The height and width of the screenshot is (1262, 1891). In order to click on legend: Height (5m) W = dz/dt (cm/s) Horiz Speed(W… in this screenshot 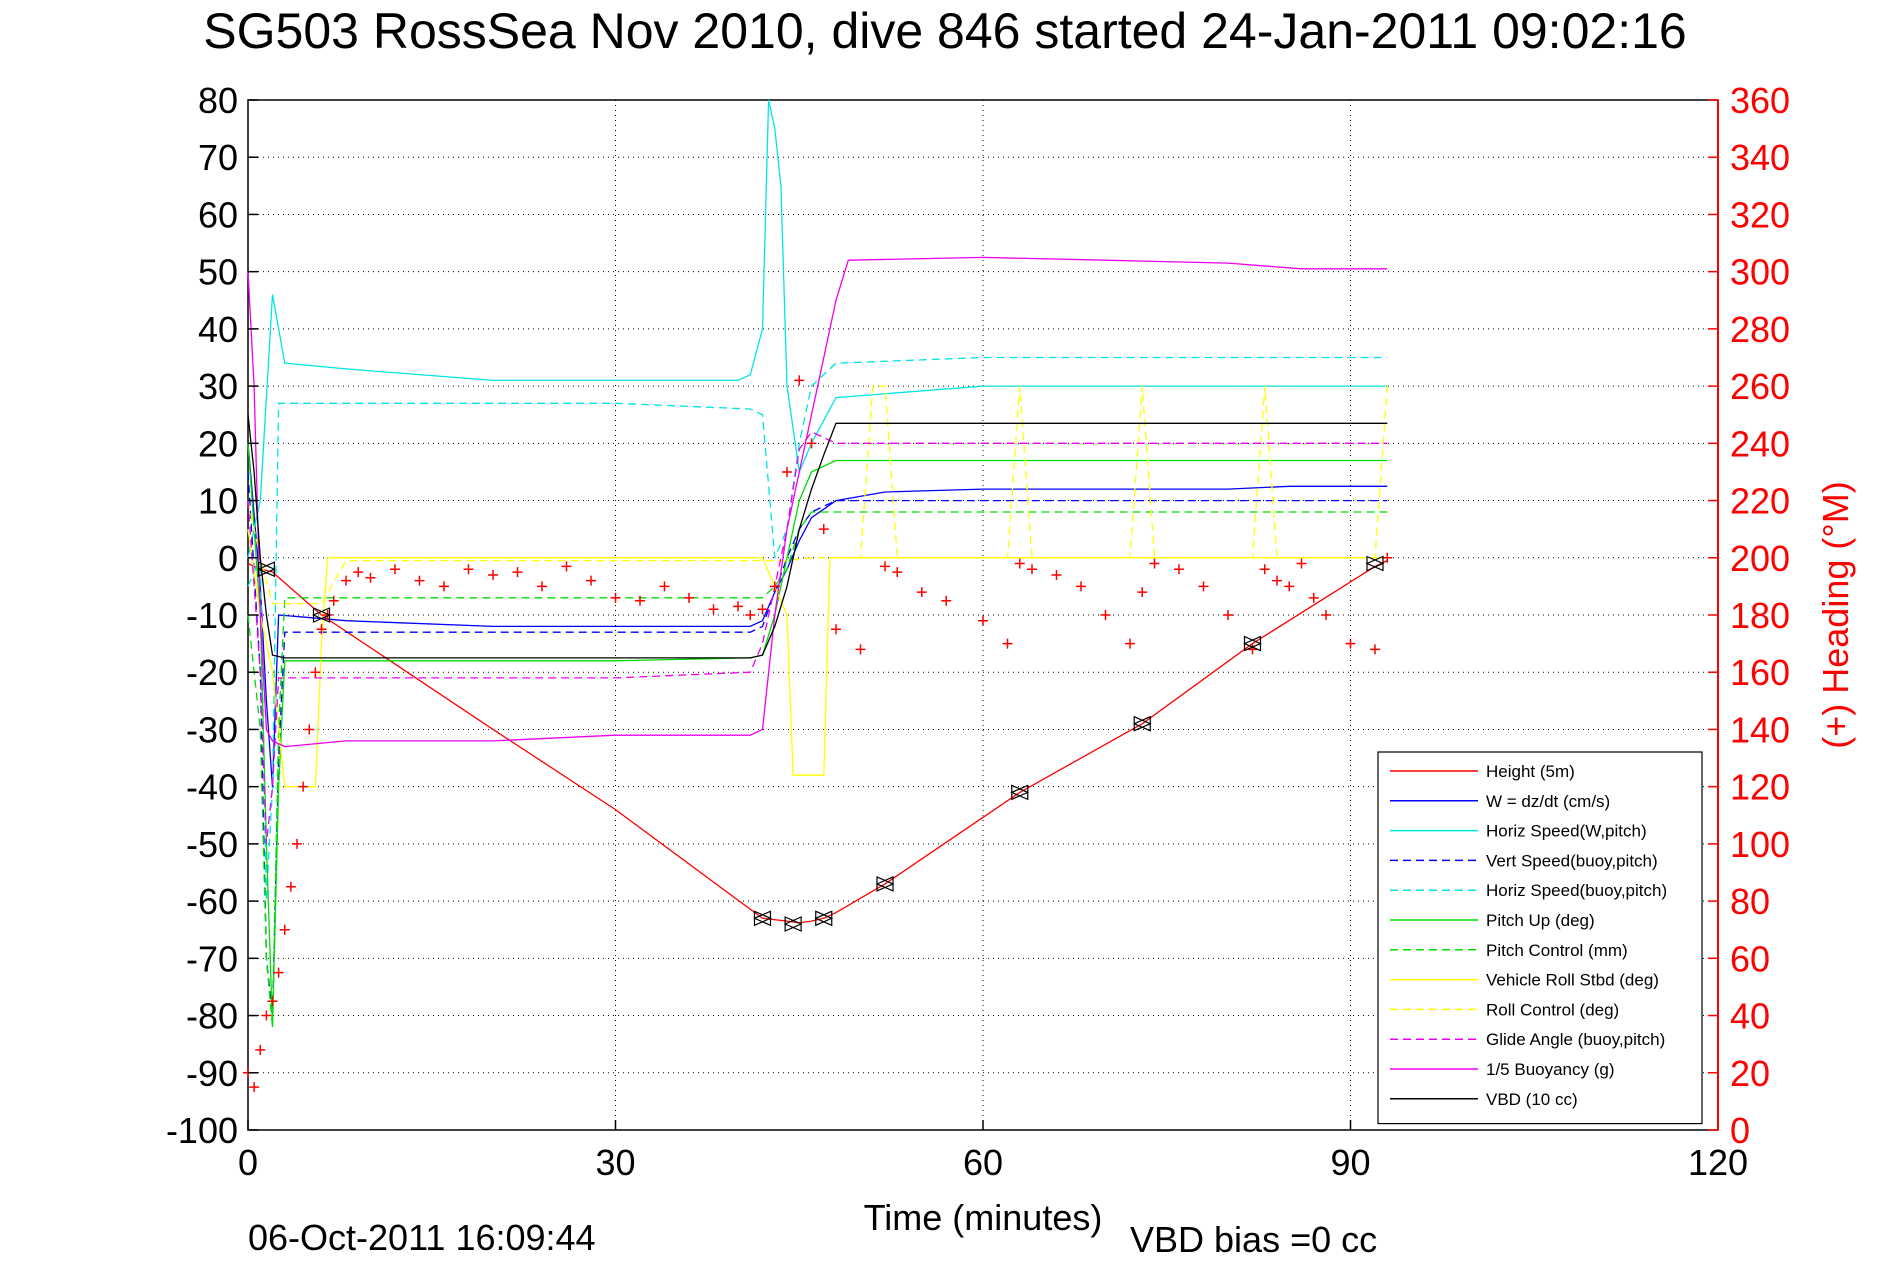, I will do `click(1540, 938)`.